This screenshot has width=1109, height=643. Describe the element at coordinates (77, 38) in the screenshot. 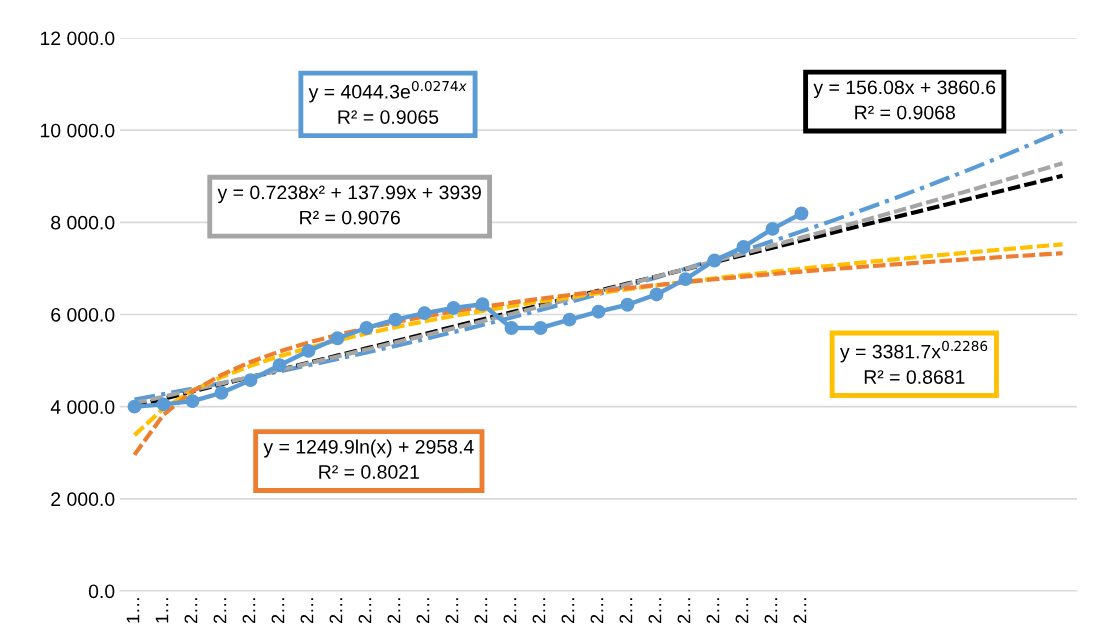

I see `y-tick-label: 12 000.0` at that location.